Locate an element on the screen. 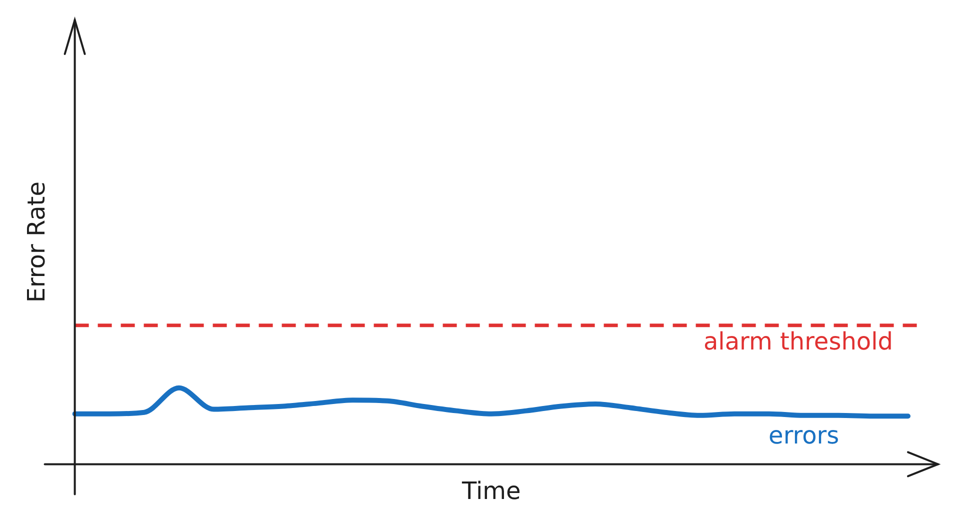 The width and height of the screenshot is (962, 527). ref-line-label: alarm threshold is located at coordinates (798, 342).